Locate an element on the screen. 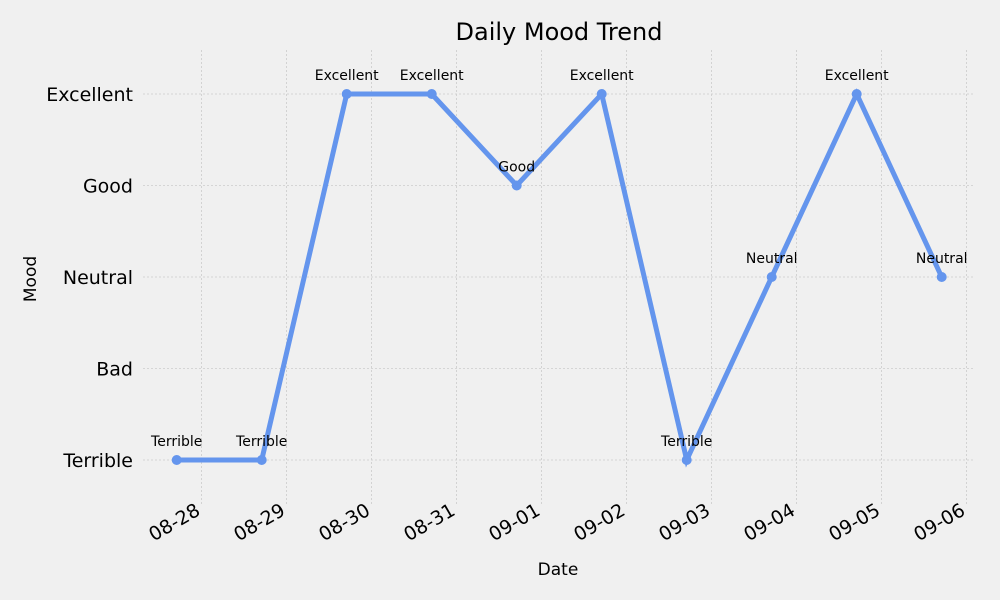 The image size is (1000, 600). y-tick-label: Excellent is located at coordinates (89, 95).